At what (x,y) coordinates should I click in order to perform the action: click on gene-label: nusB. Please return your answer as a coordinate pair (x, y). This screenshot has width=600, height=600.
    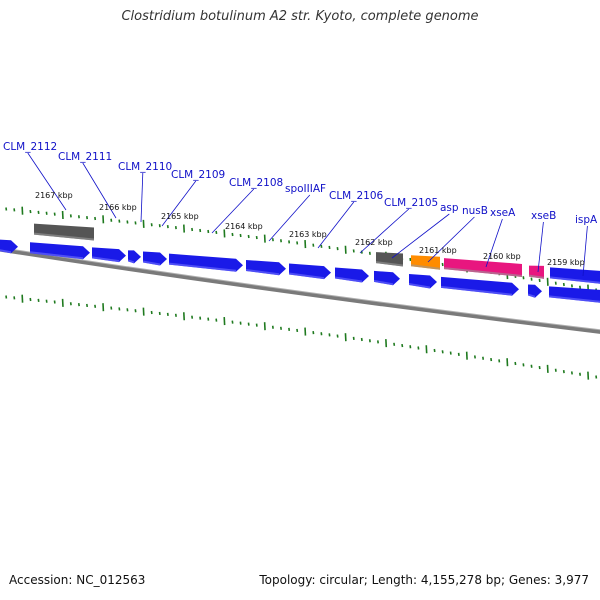
    Looking at the image, I should click on (475, 211).